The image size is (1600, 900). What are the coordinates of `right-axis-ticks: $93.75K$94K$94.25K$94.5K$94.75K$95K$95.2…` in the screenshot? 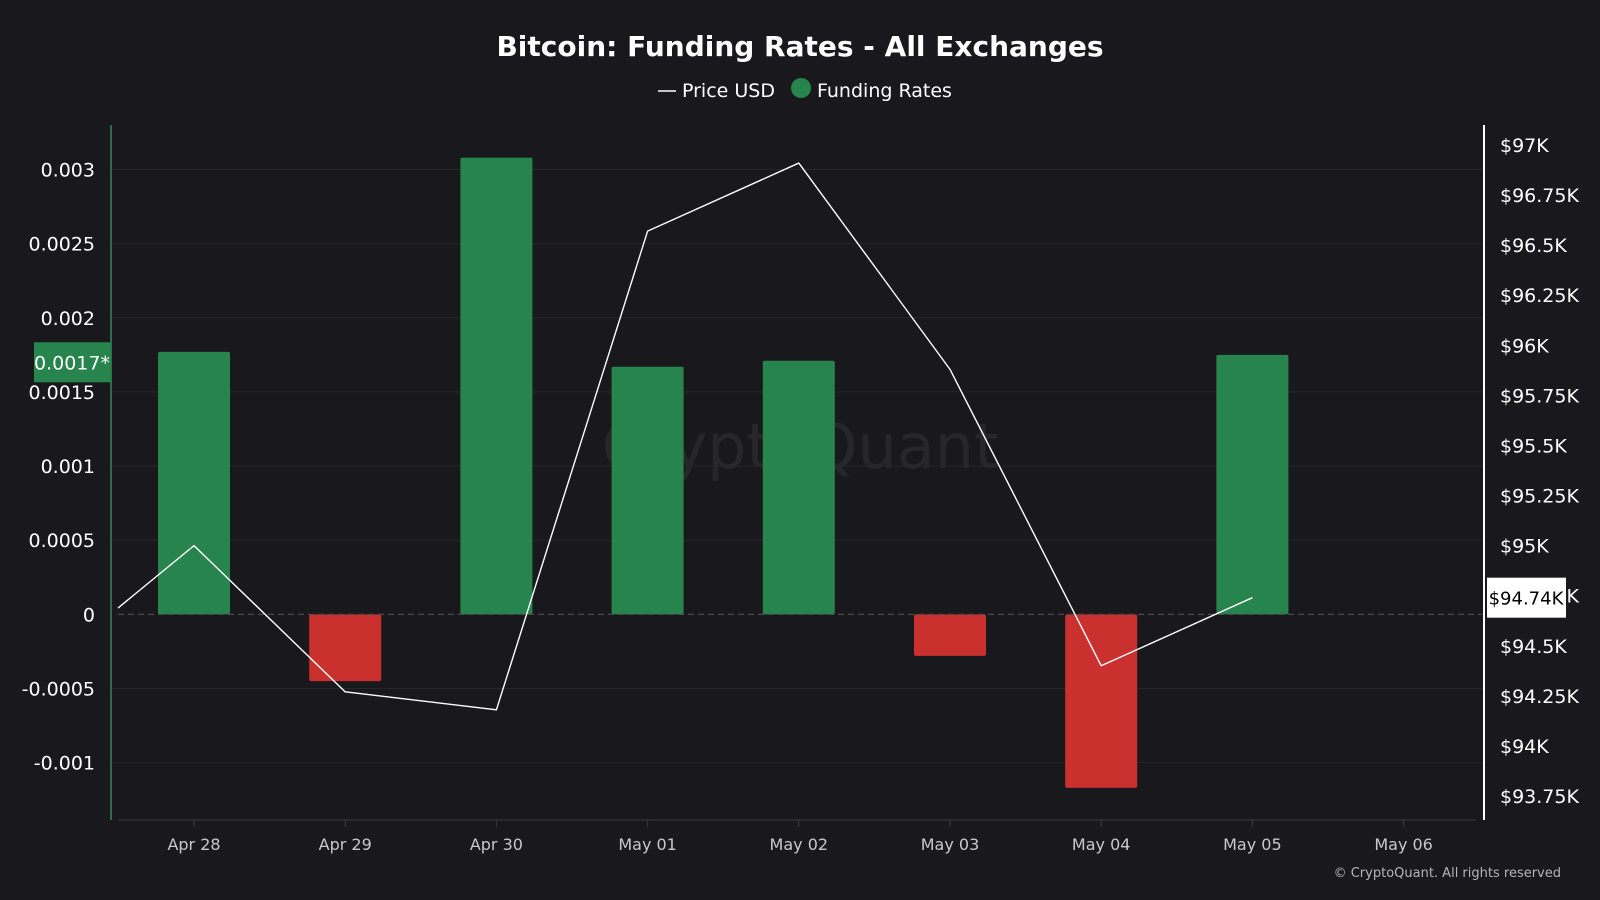 It's located at (1539, 471).